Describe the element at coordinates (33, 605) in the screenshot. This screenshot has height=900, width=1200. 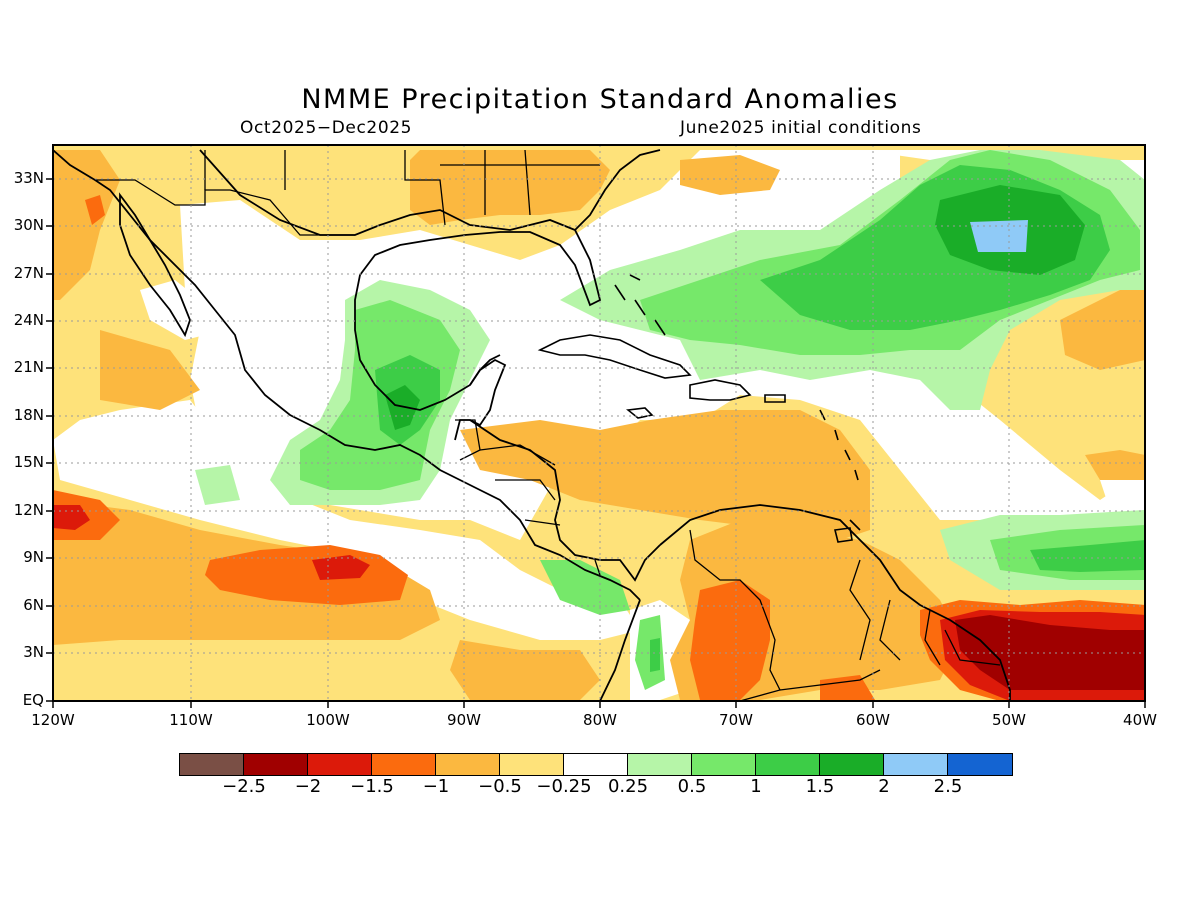
I see `lat-label: 6N` at that location.